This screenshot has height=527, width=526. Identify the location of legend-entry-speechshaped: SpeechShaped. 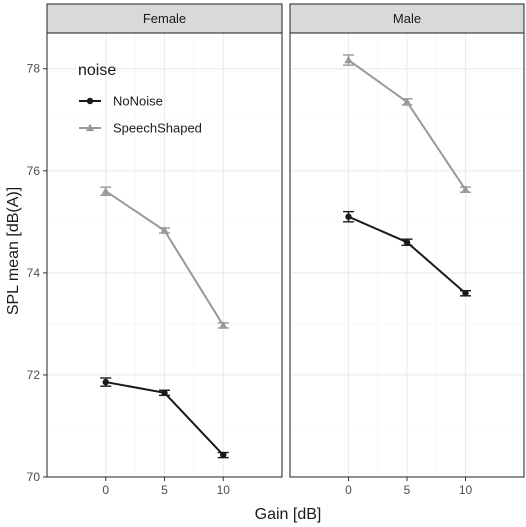
(140, 128).